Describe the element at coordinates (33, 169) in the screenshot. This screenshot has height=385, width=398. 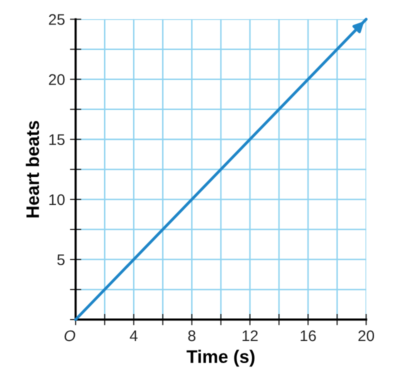
I see `y-axis-title: Heart beats` at that location.